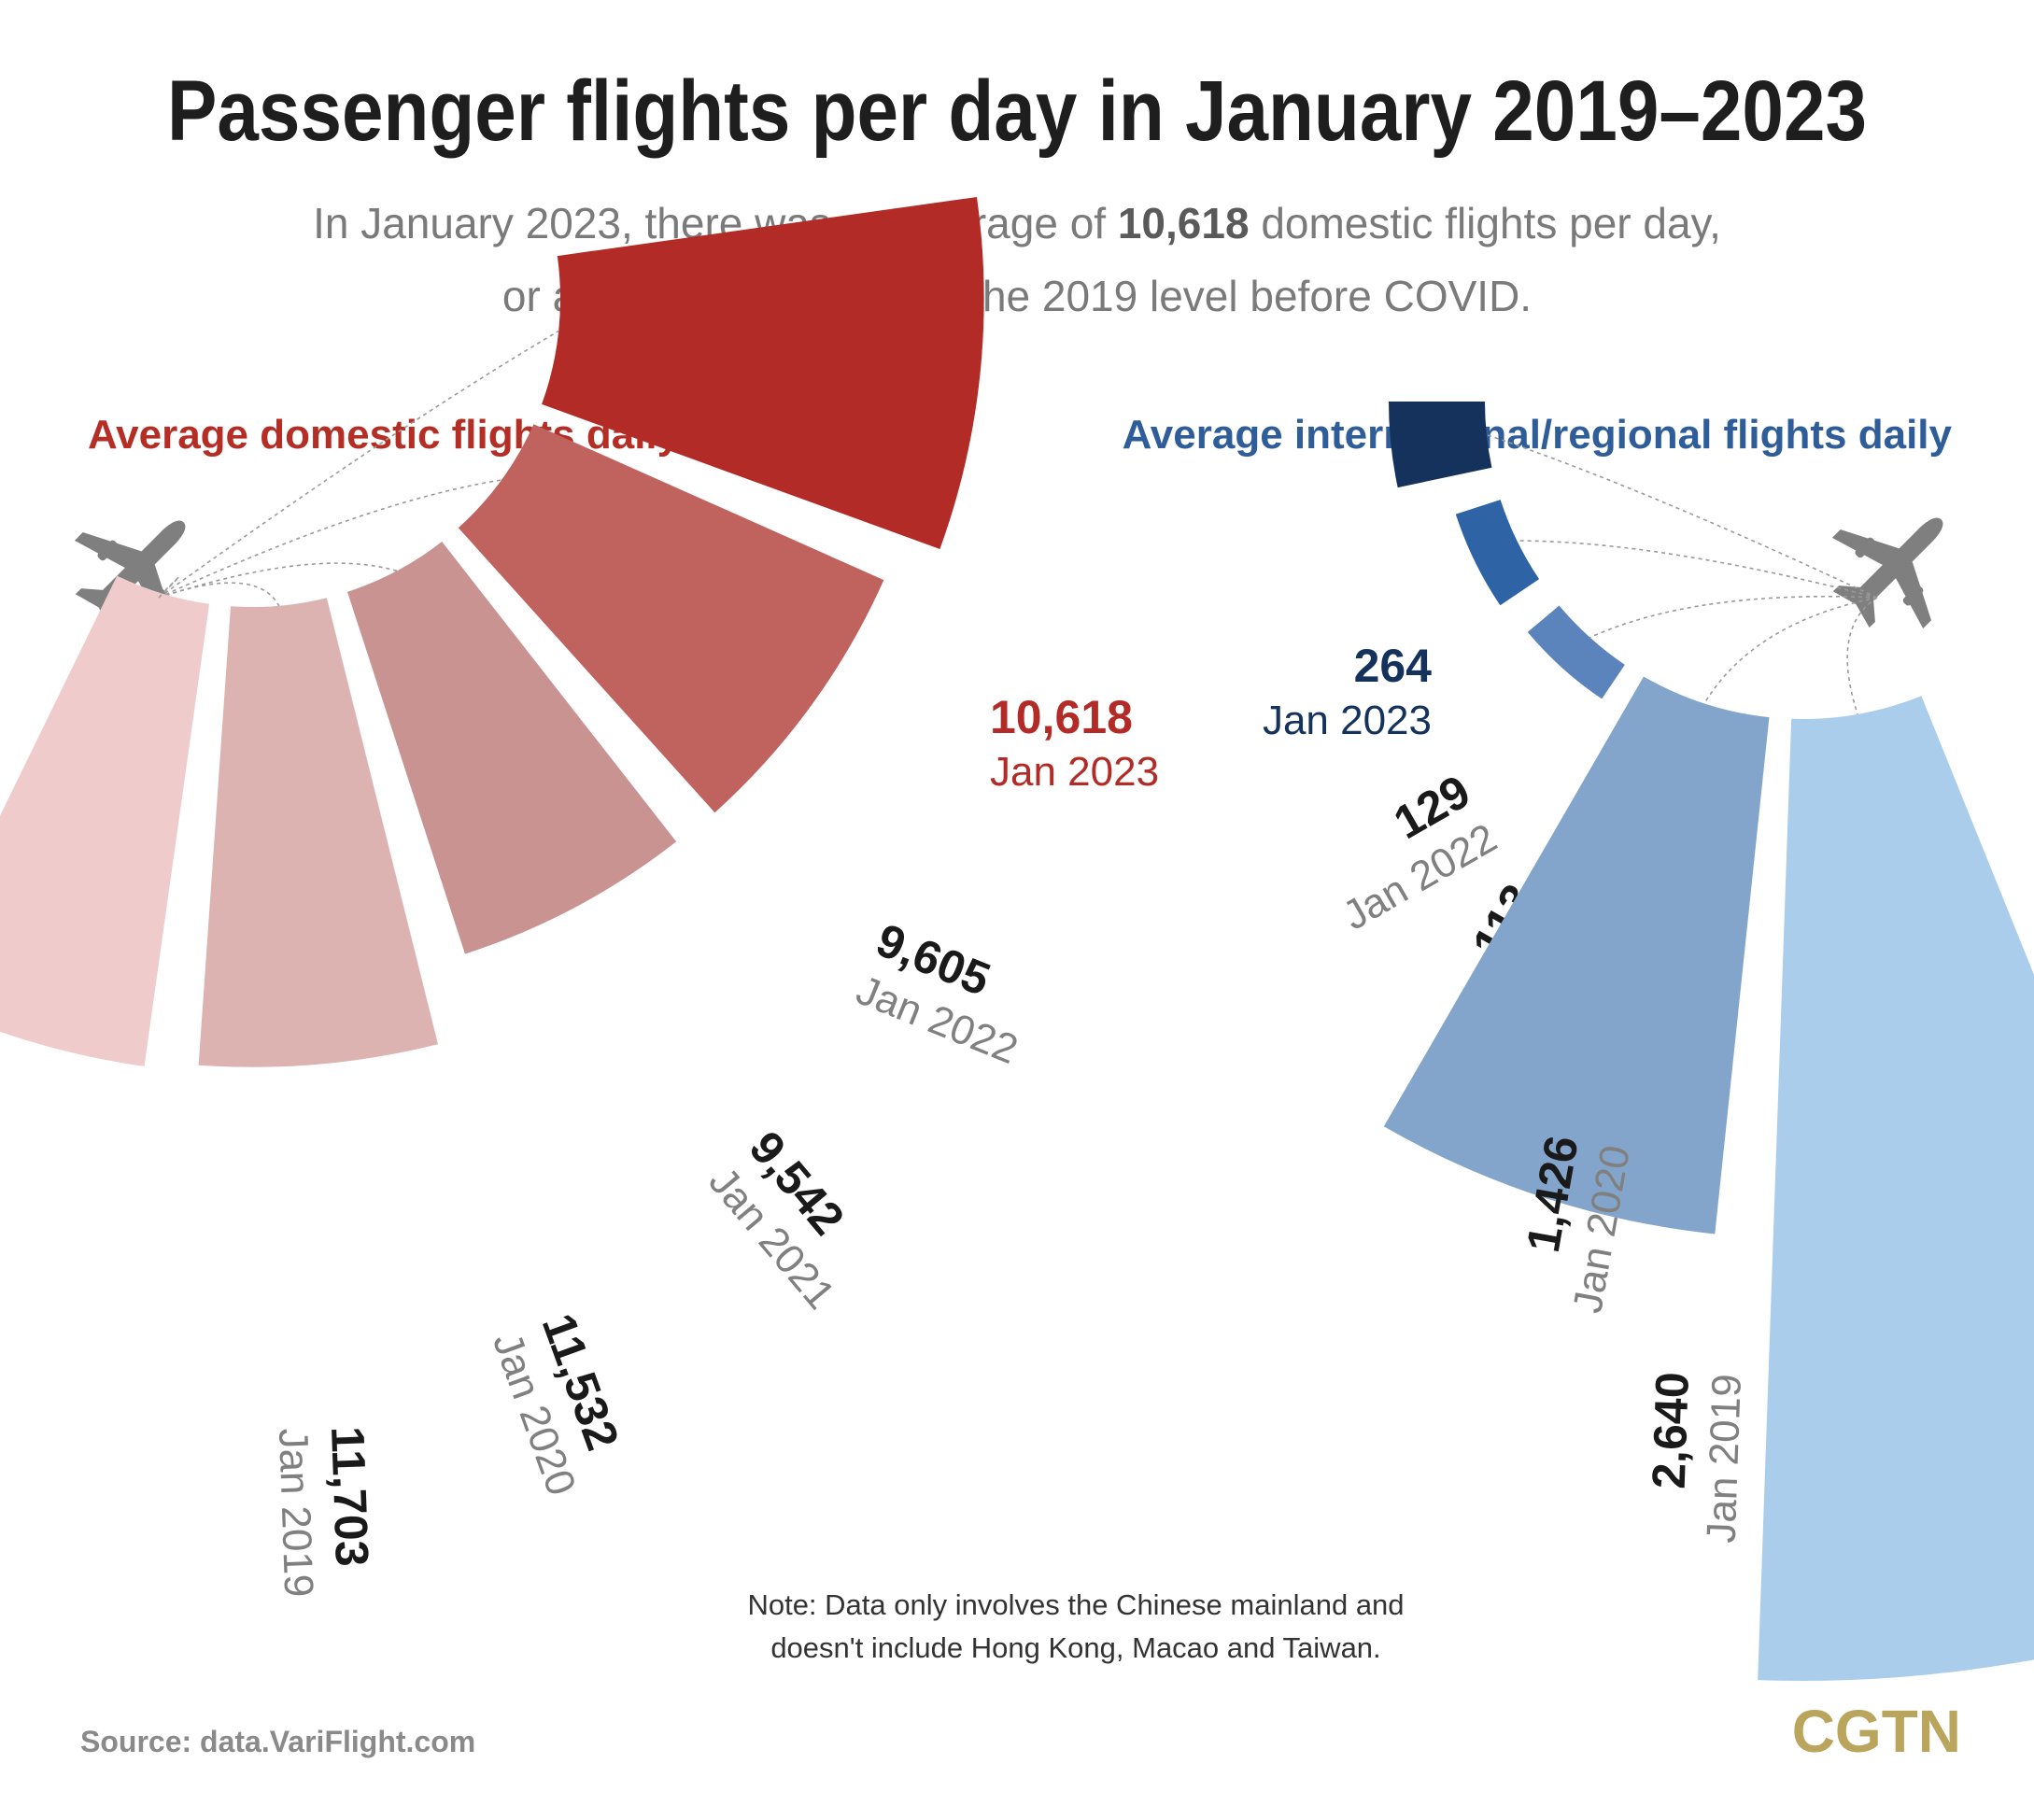 This screenshot has height=1820, width=2034. Describe the element at coordinates (1074, 772) in the screenshot. I see `domestic-category-label-0: Jan 2023` at that location.